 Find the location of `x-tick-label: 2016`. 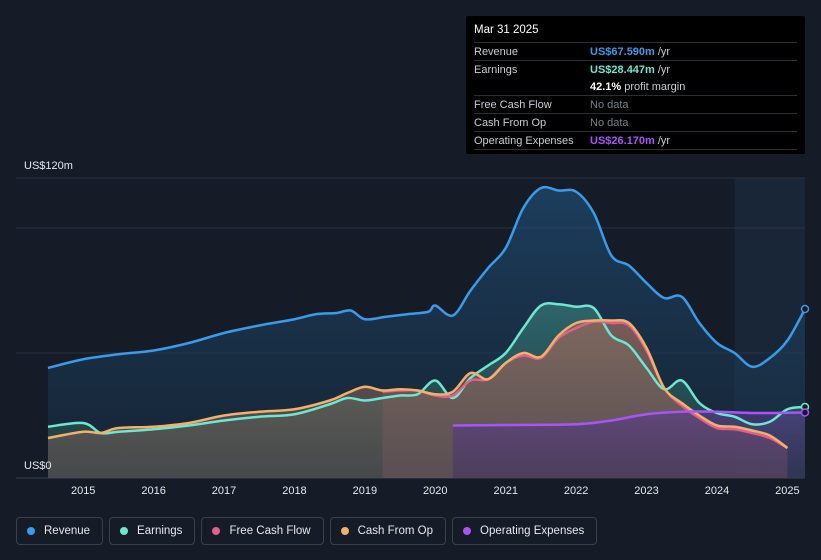

x-tick-label: 2016 is located at coordinates (153, 491).